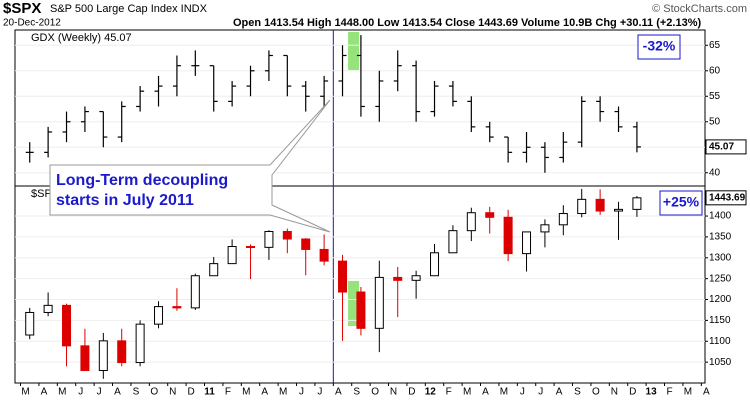  Describe the element at coordinates (720, 237) in the screenshot. I see `y-tick-label: 1350` at that location.